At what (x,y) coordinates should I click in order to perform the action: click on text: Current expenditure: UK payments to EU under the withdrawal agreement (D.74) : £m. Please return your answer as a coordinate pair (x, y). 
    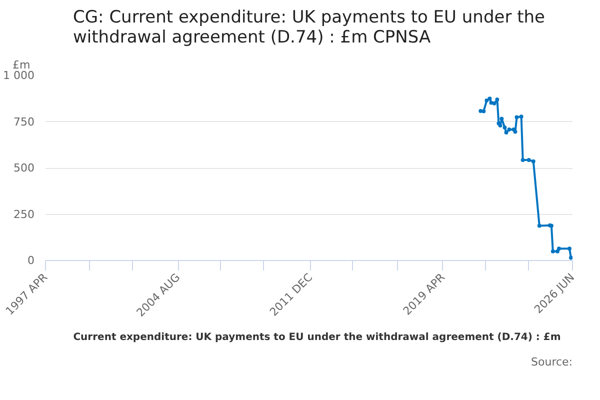
    Looking at the image, I should click on (317, 337).